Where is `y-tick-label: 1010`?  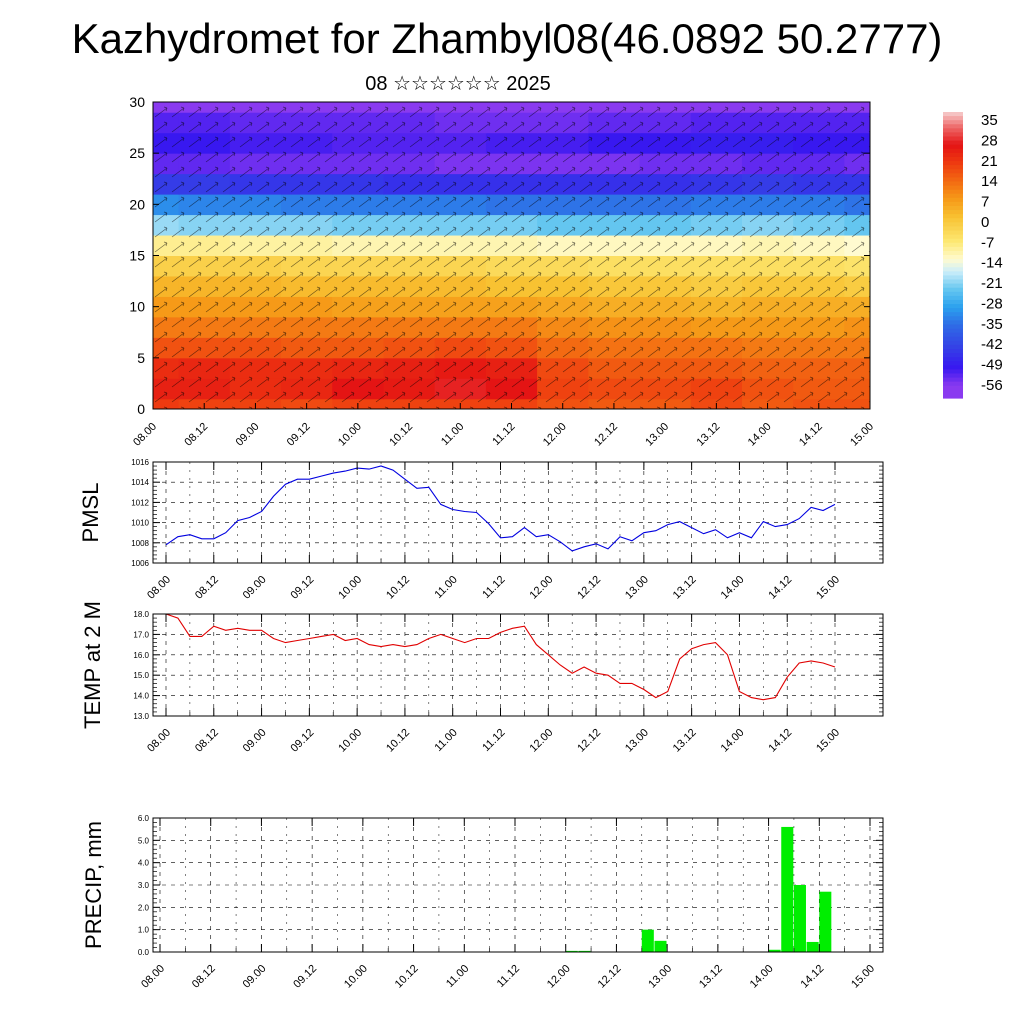
y-tick-label: 1010 is located at coordinates (140, 523).